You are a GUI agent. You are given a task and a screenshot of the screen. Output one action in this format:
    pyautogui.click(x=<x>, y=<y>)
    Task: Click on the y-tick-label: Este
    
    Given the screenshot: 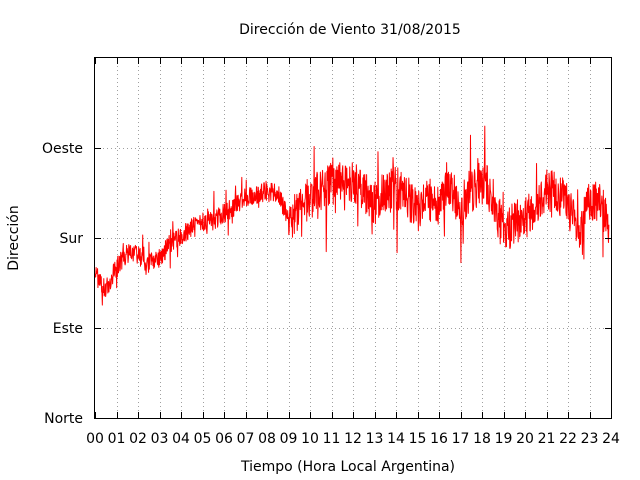 What is the action you would take?
    pyautogui.click(x=68, y=329)
    